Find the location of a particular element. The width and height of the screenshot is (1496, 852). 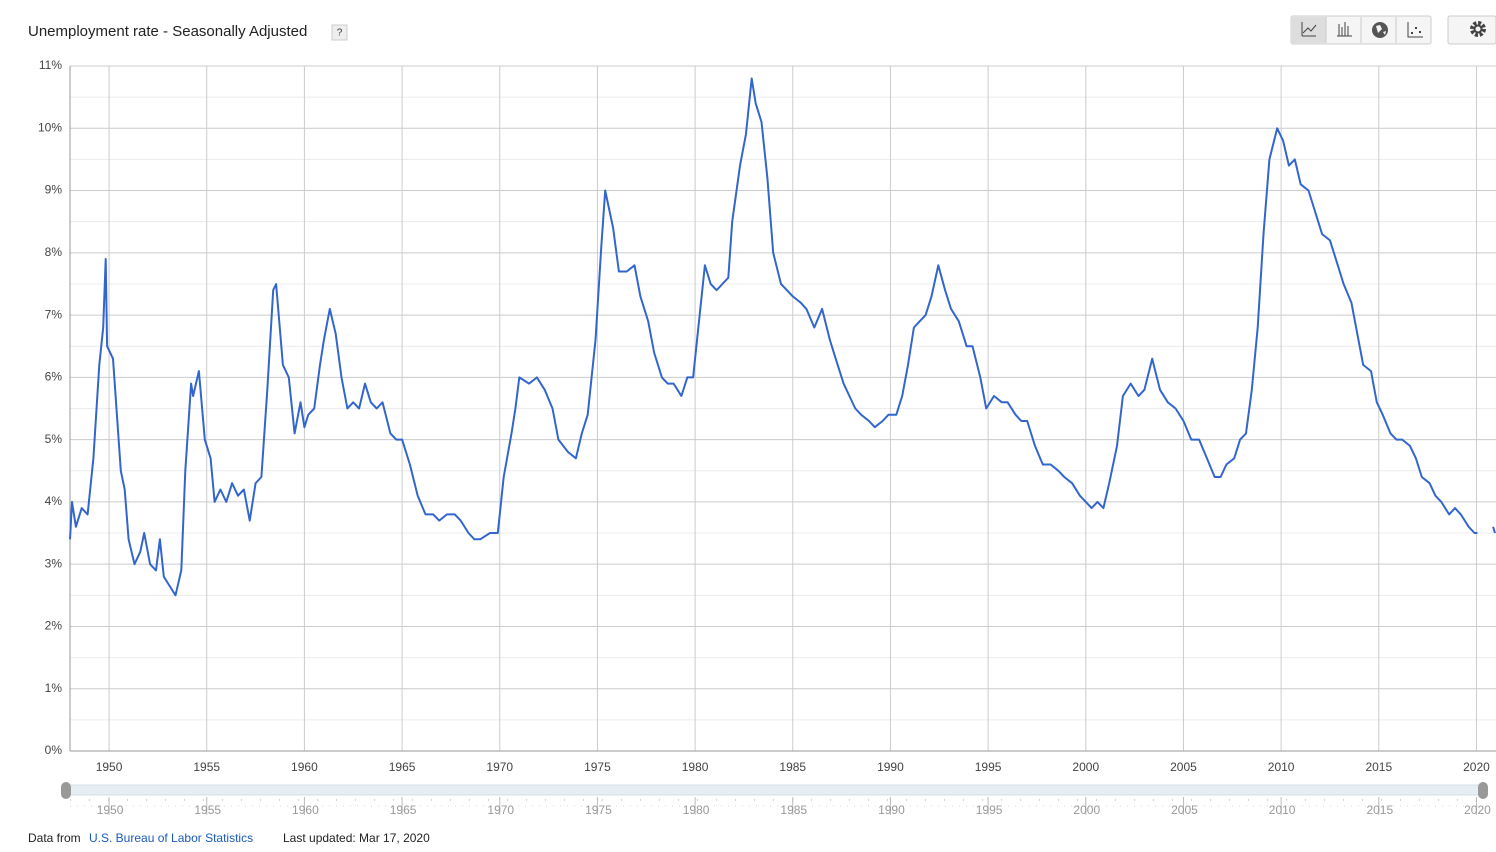

y-tick-label: 0% is located at coordinates (54, 750).